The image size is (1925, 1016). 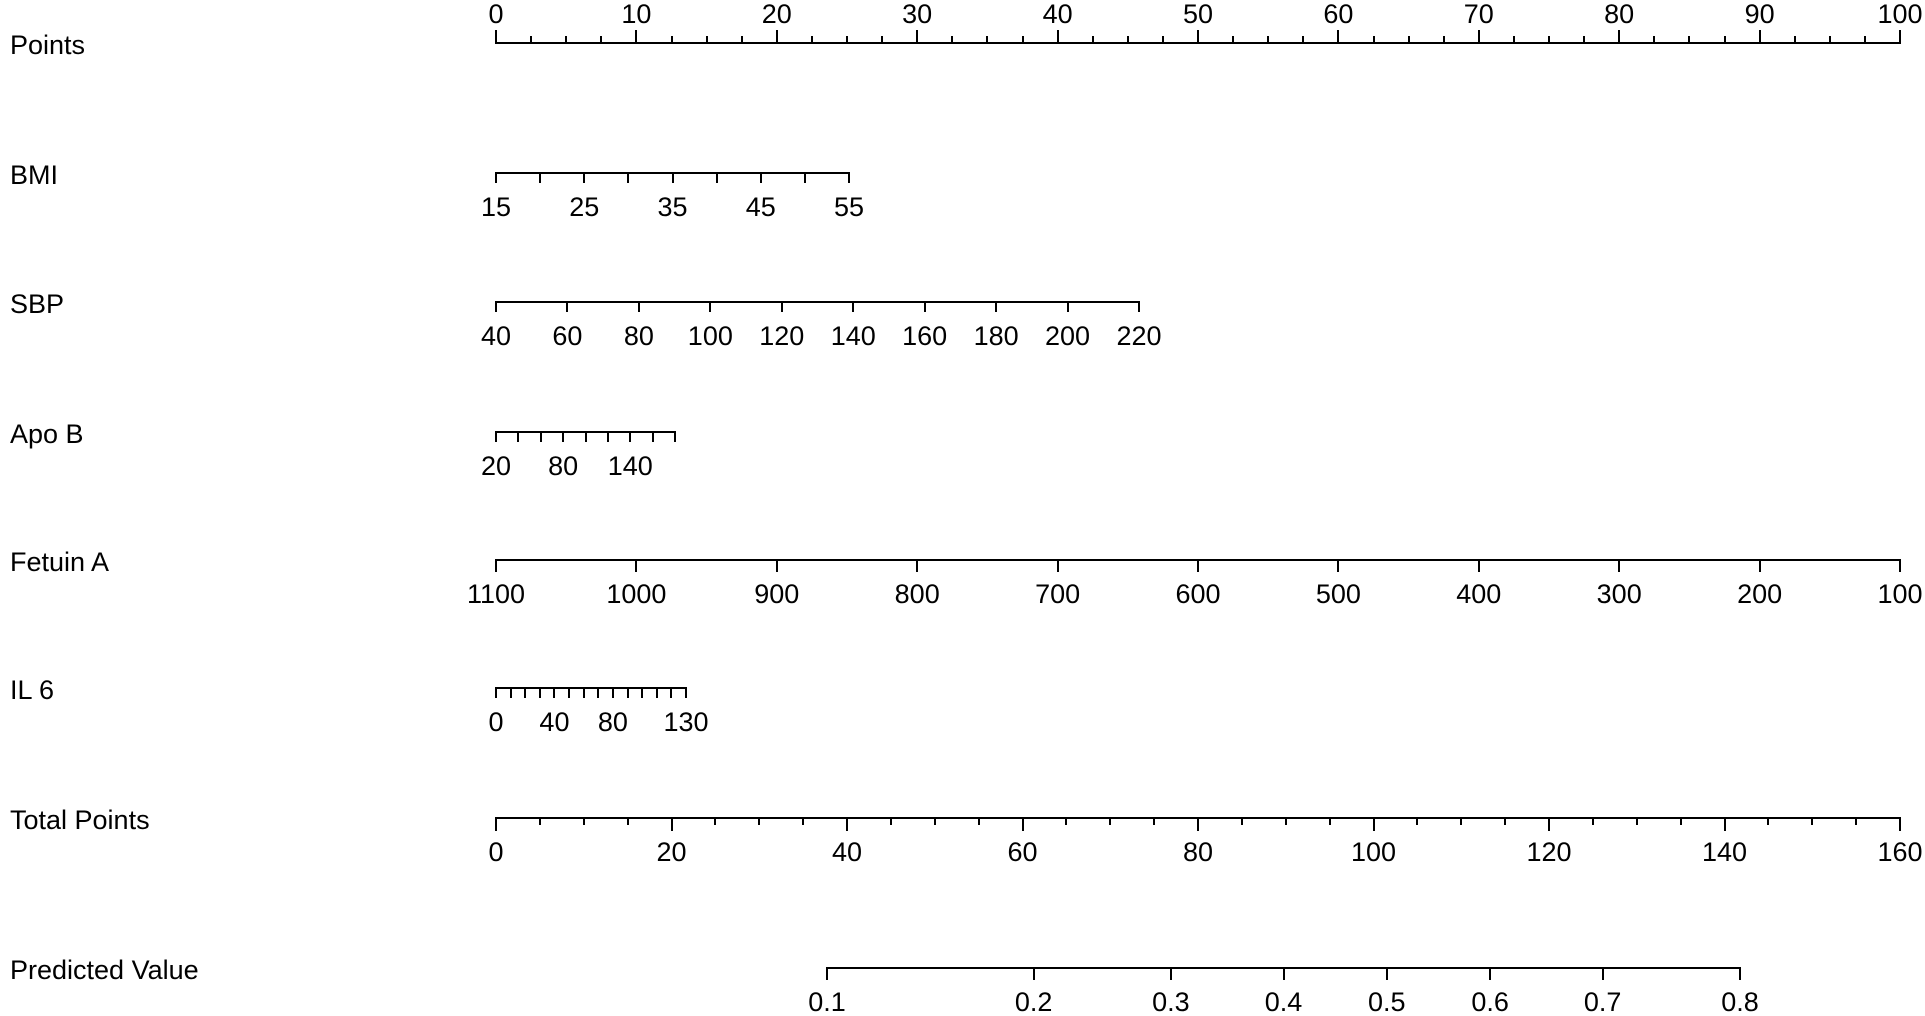 What do you see at coordinates (554, 722) in the screenshot?
I see `tick-label-il6: 40` at bounding box center [554, 722].